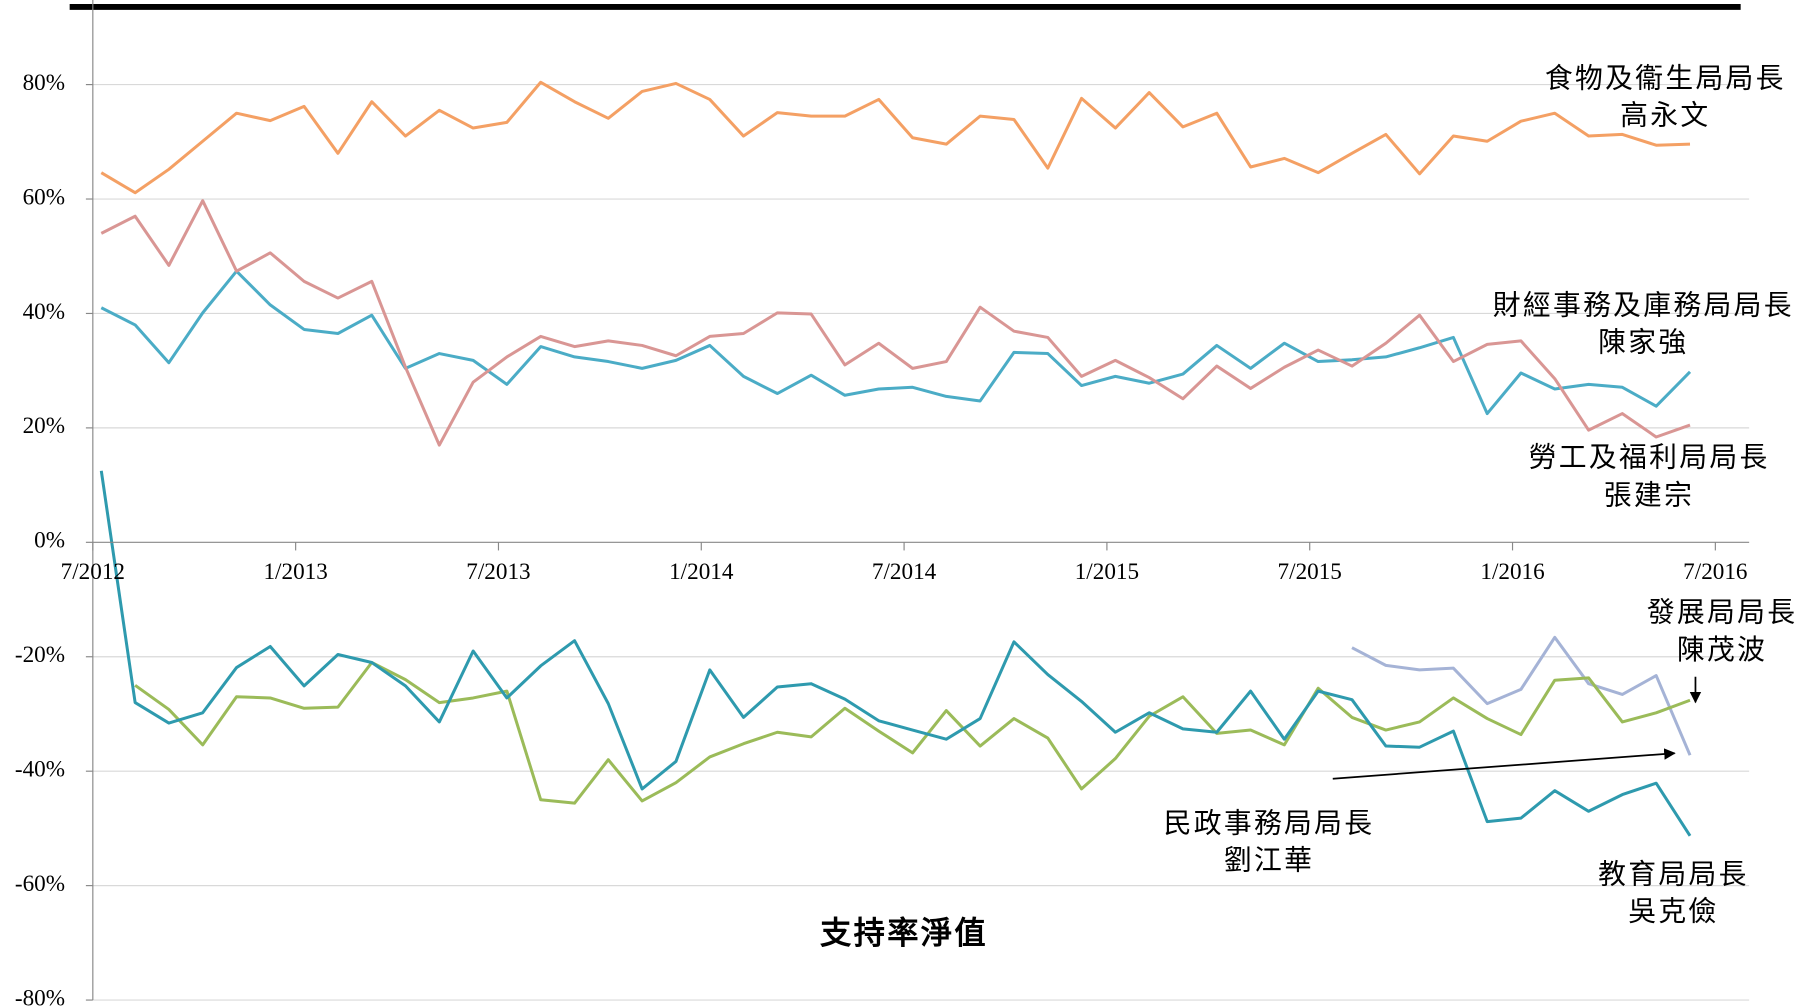 This screenshot has height=1007, width=1808. Describe the element at coordinates (1107, 572) in the screenshot. I see `x-tick-label: 1/2015` at that location.